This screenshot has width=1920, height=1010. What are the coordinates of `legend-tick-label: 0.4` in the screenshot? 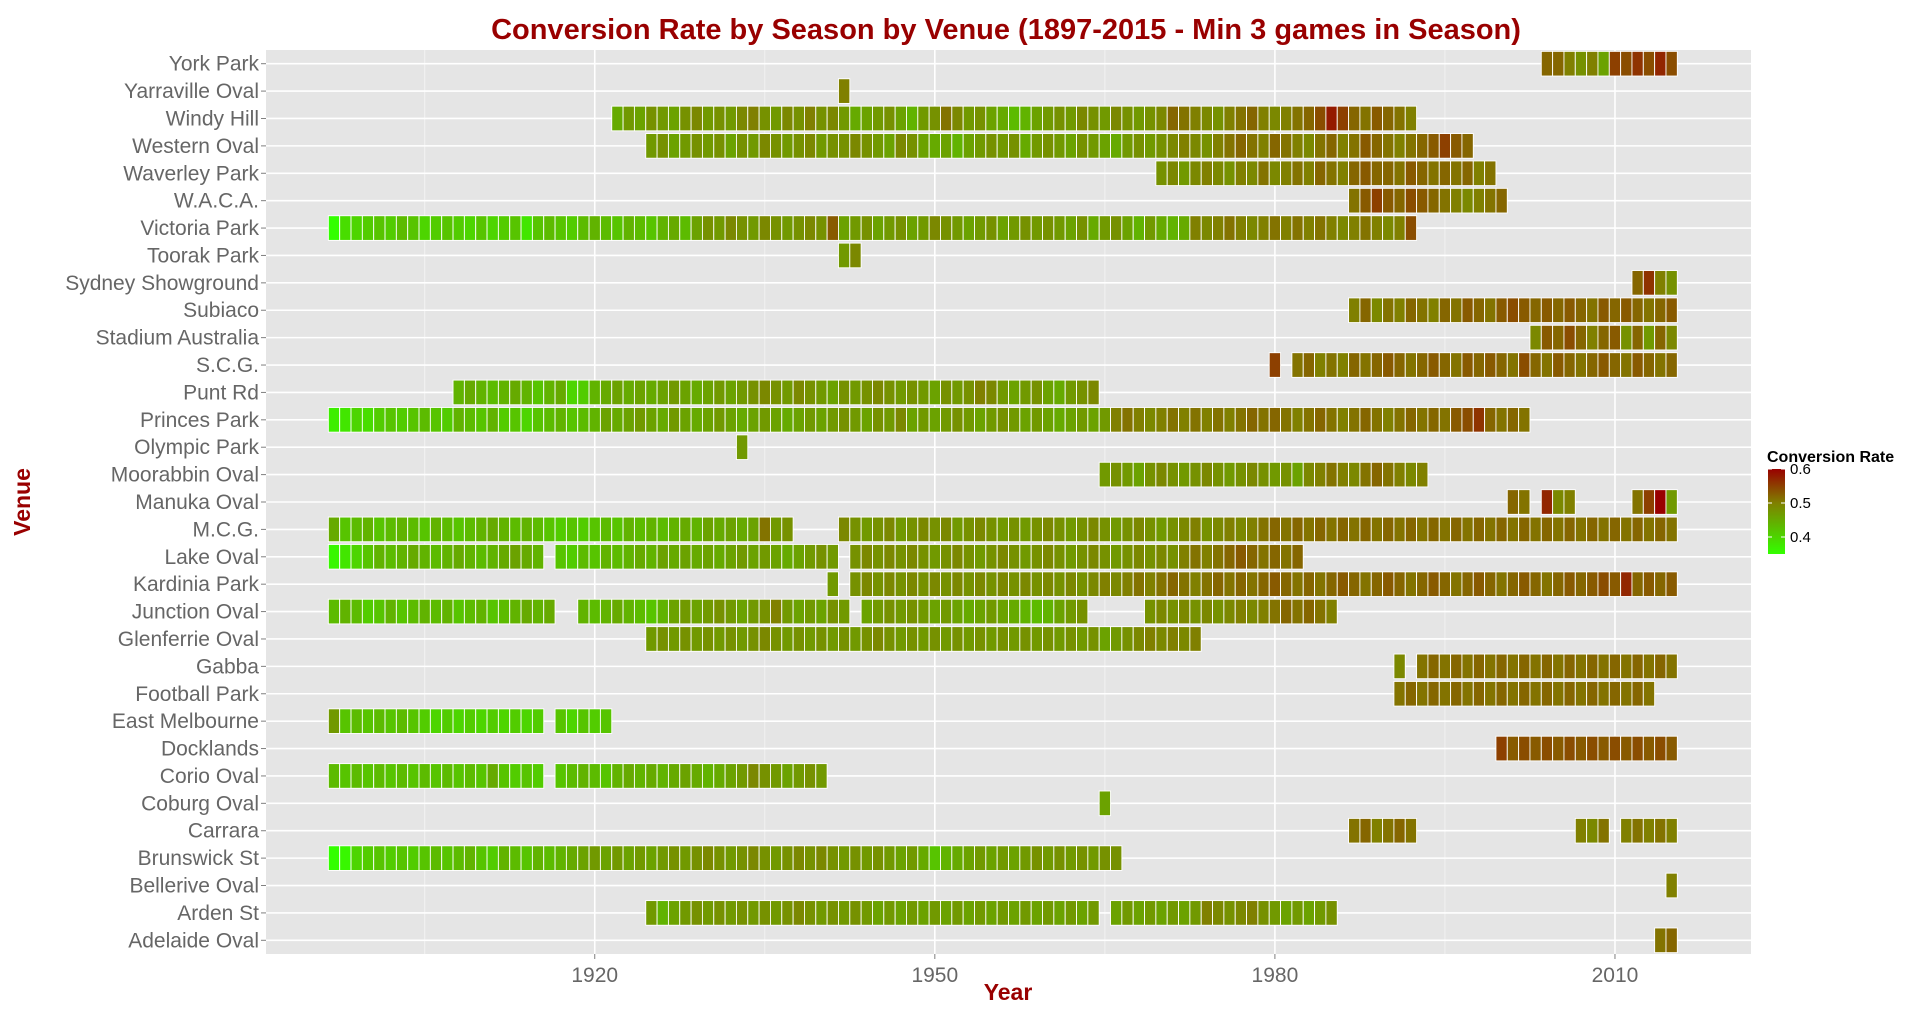 It's located at (1800, 537).